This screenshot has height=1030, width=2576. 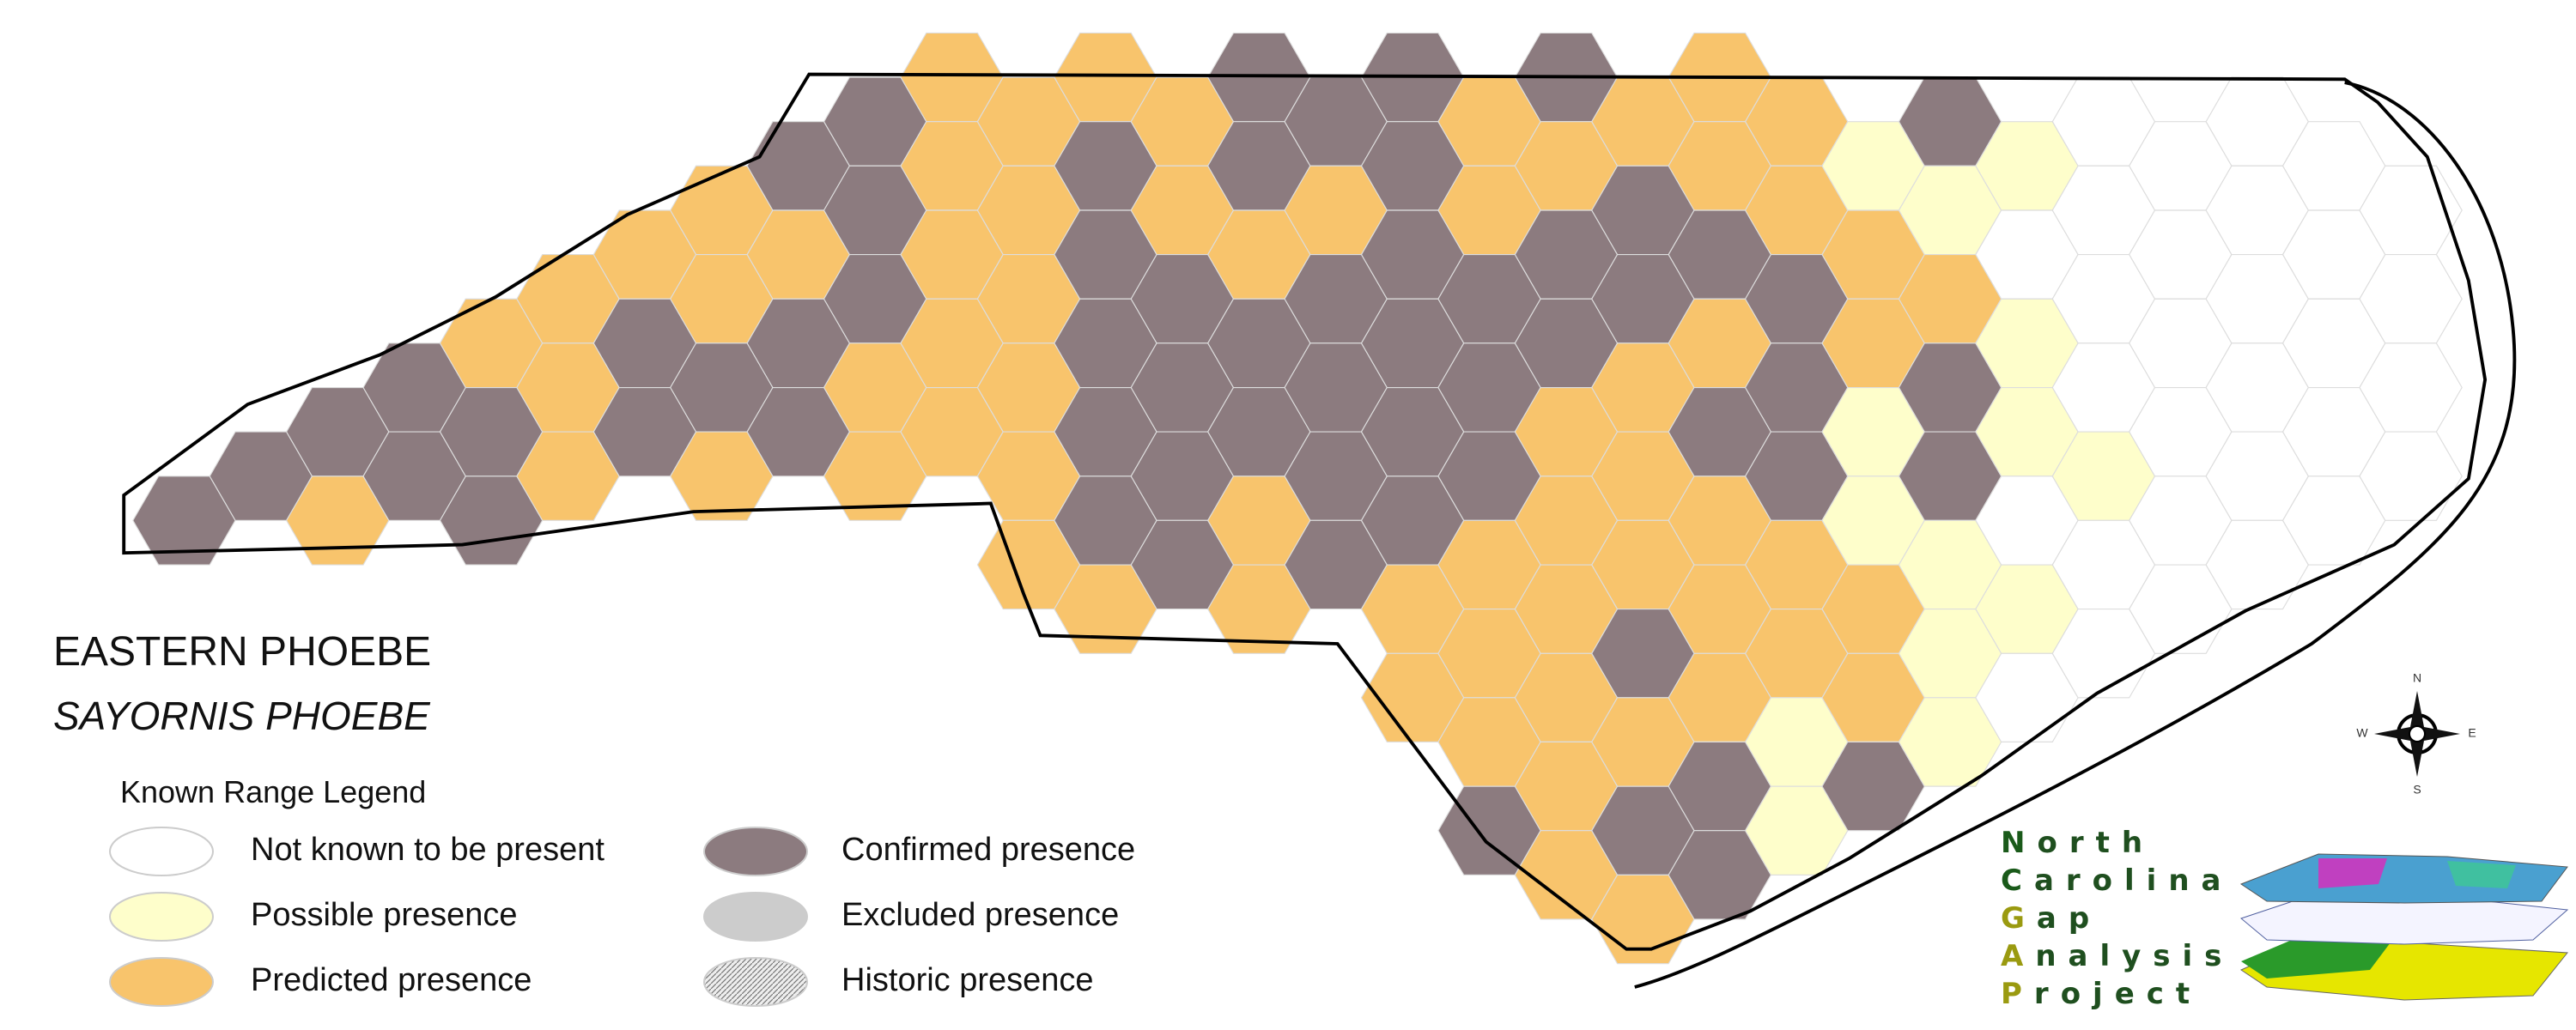 What do you see at coordinates (2472, 733) in the screenshot?
I see `compass-e: E` at bounding box center [2472, 733].